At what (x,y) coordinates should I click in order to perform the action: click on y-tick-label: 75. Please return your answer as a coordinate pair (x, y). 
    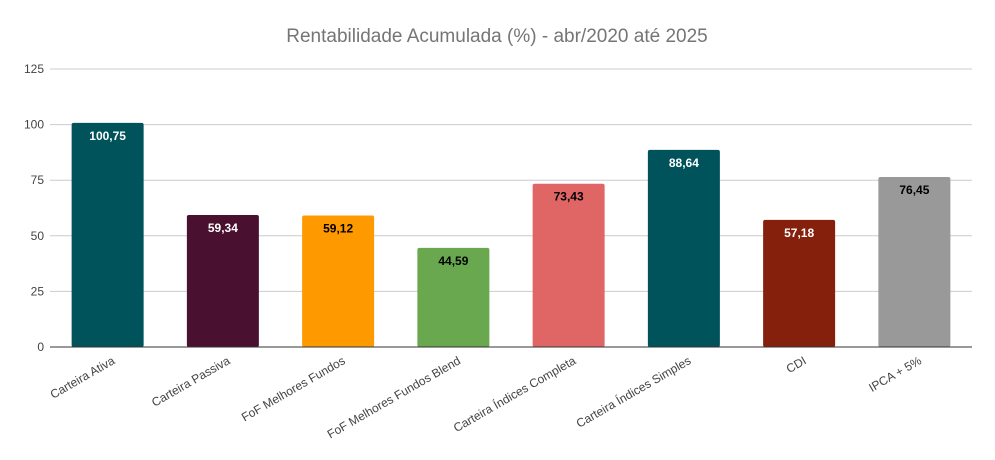
    Looking at the image, I should click on (38, 180).